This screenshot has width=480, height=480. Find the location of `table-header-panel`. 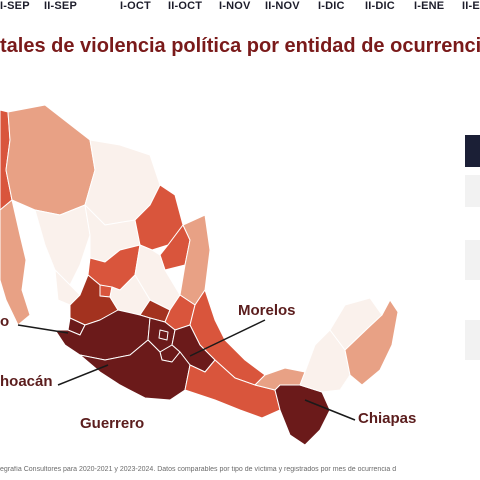

table-header-panel is located at coordinates (472, 151).